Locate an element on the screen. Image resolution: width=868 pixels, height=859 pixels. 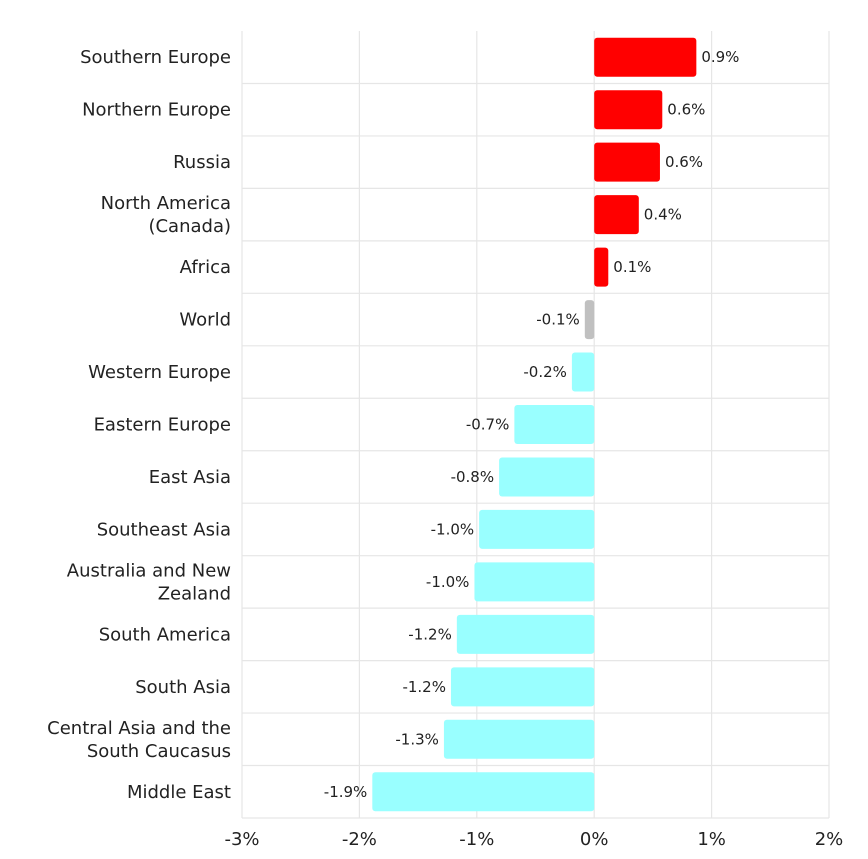
data-label: -1.9% is located at coordinates (346, 792).